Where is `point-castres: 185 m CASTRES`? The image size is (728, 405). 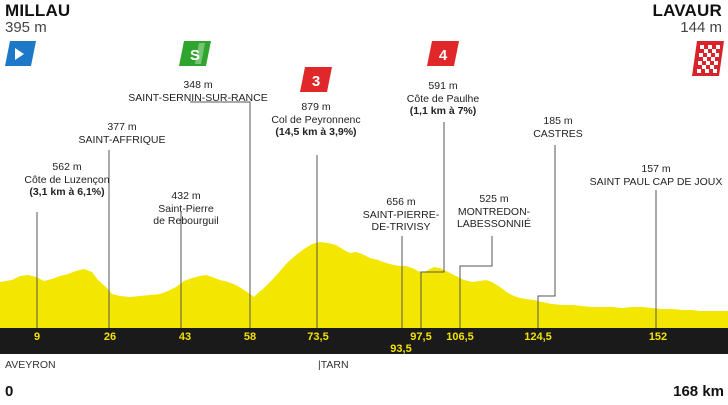
point-castres: 185 m CASTRES is located at coordinates (558, 127).